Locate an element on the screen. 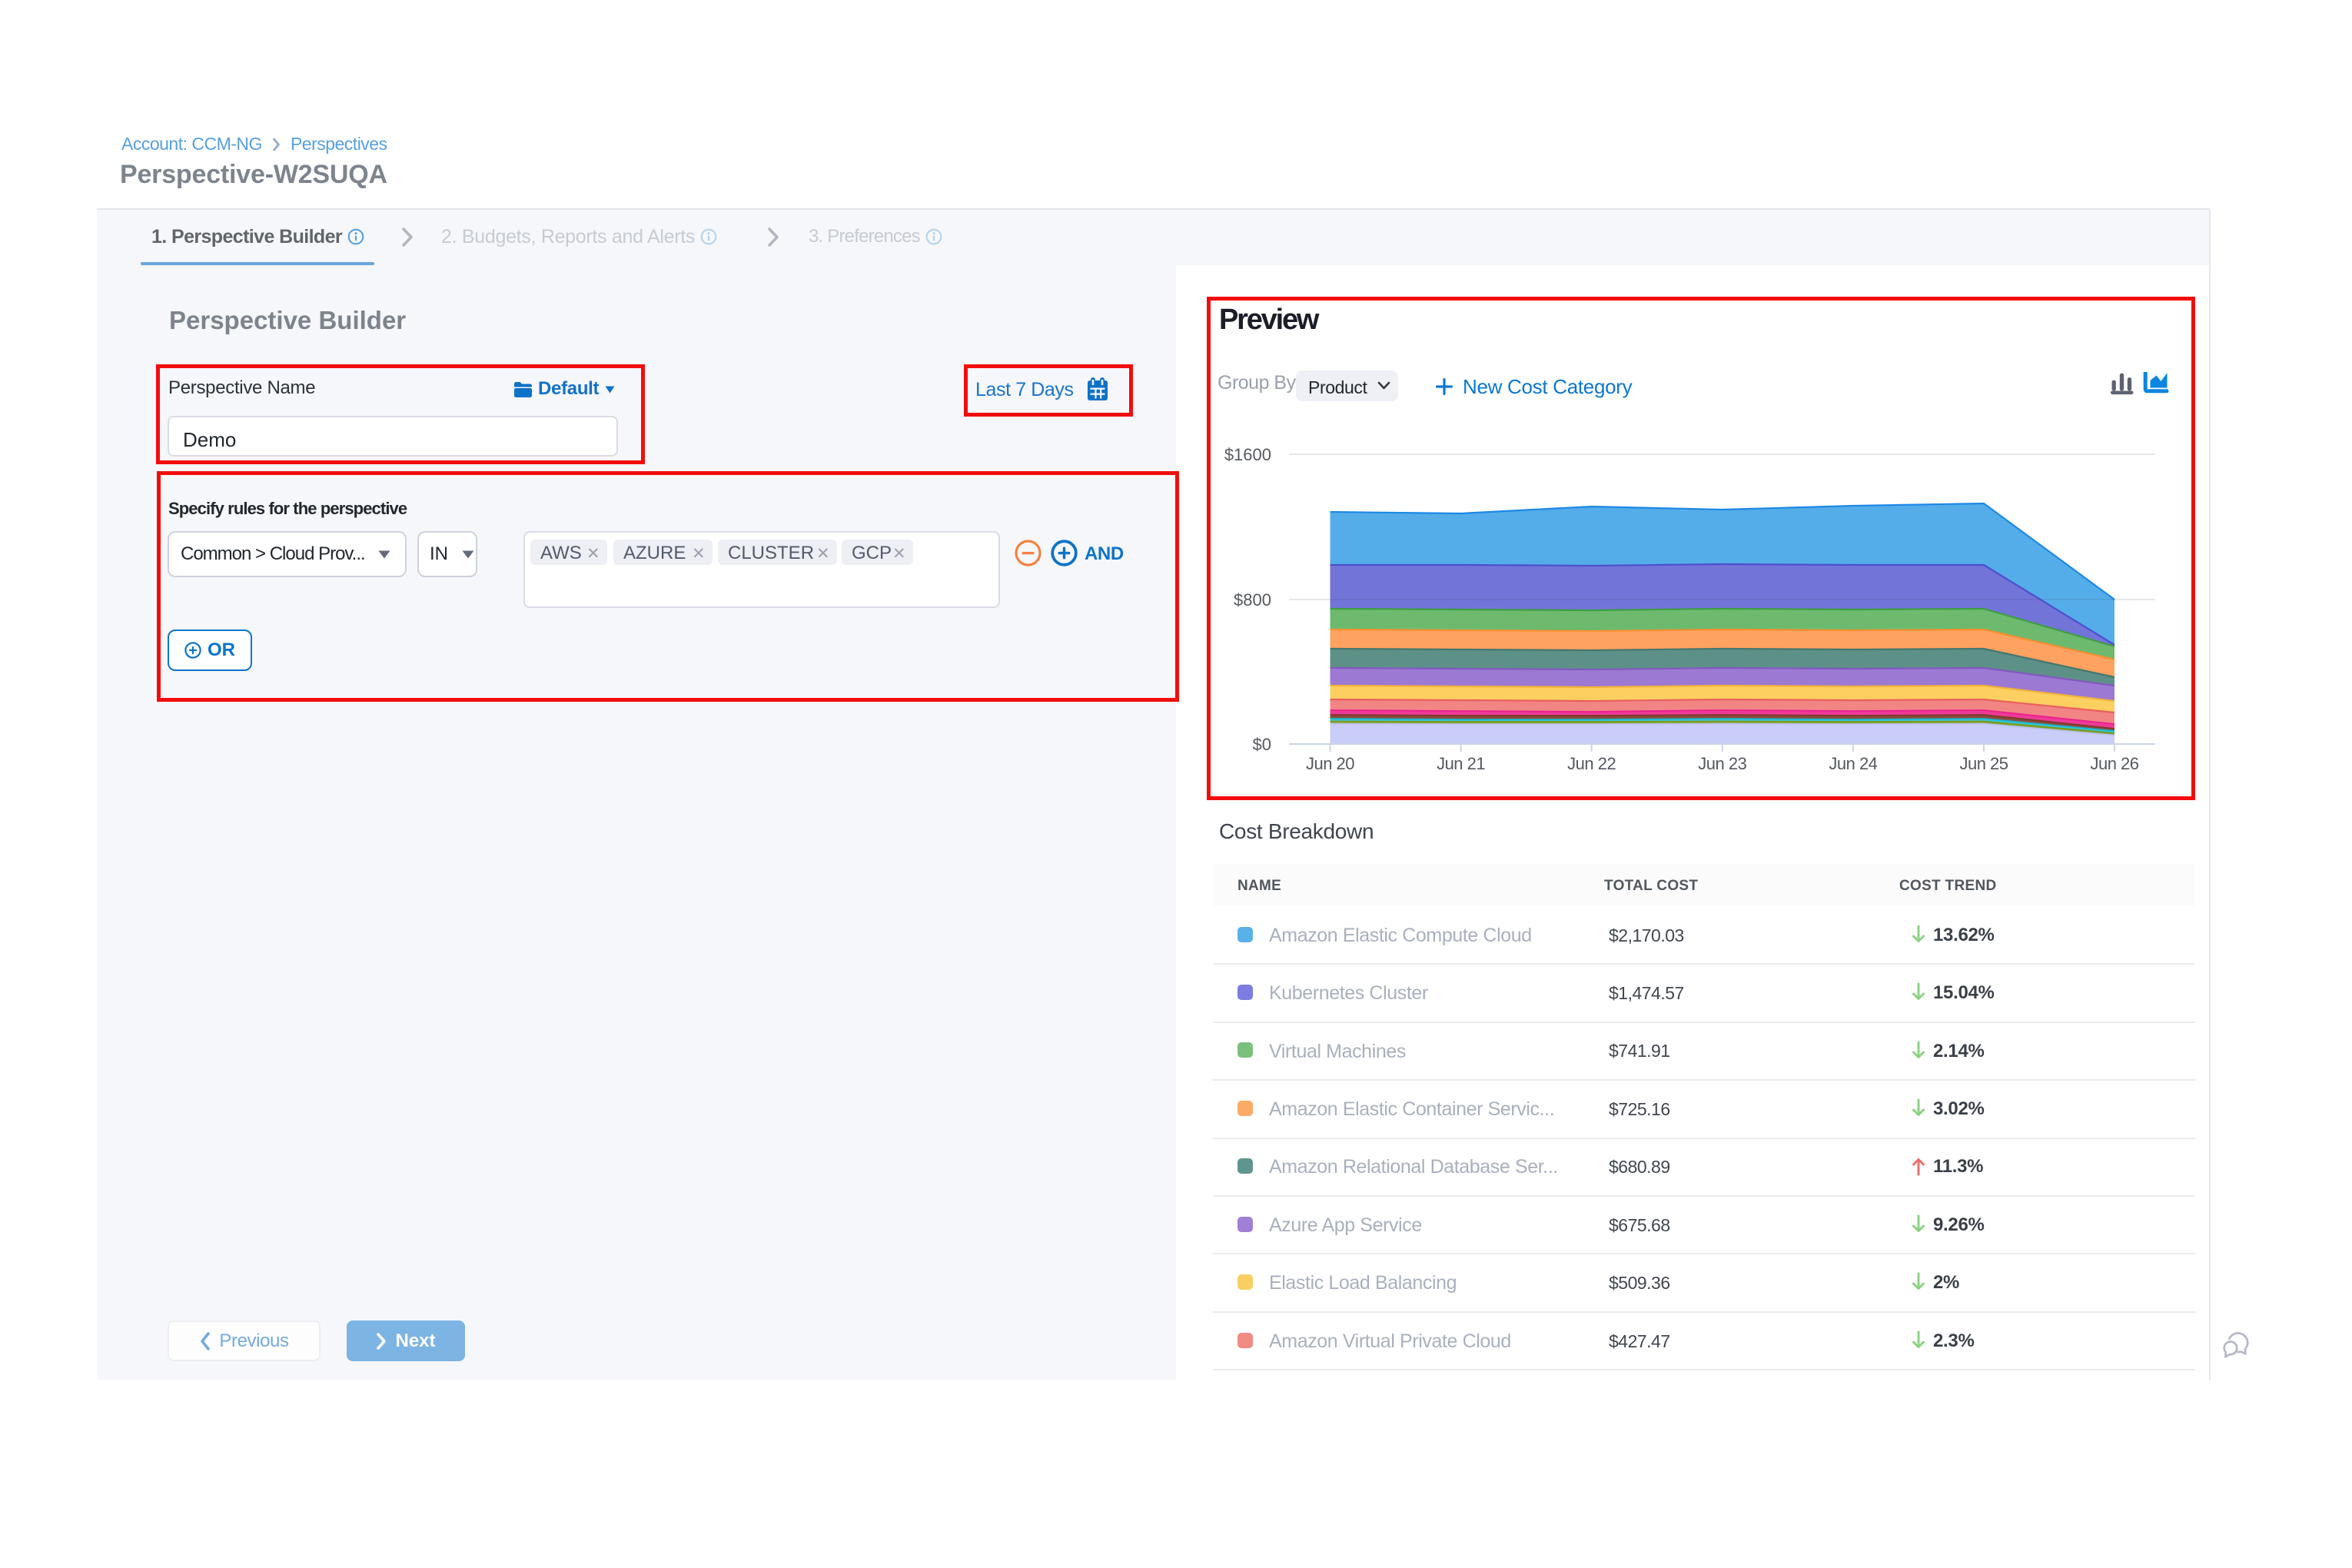 This screenshot has height=1568, width=2352. svg-text: $1600 is located at coordinates (1247, 455).